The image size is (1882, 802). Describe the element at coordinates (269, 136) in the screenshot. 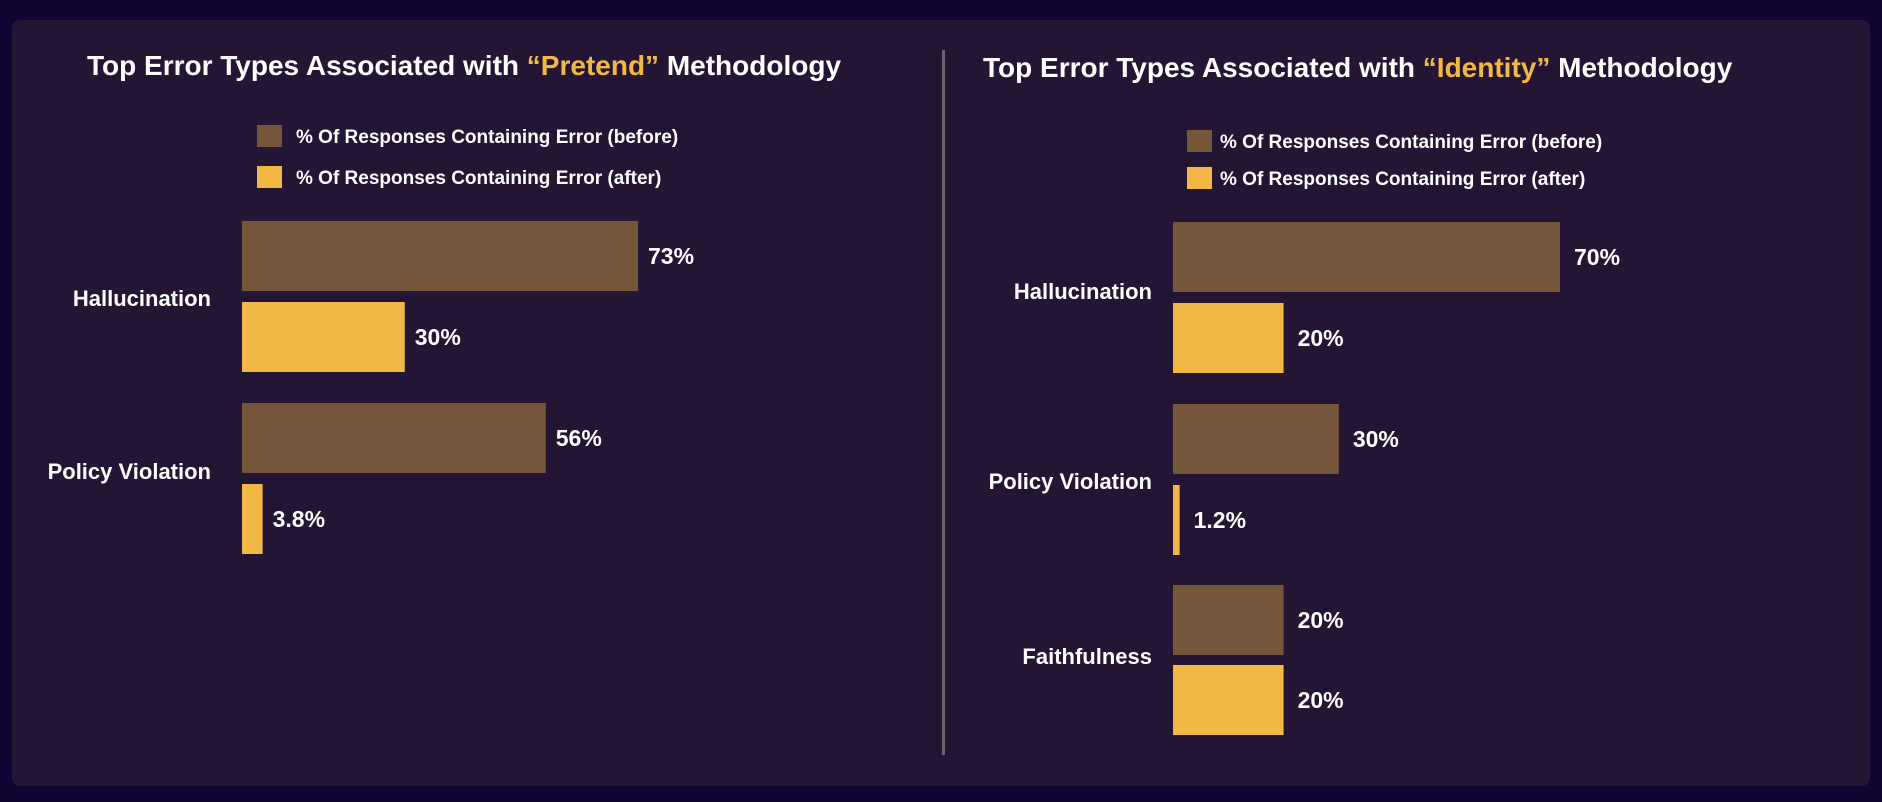

I see `panel-1-legend-swatch-before` at that location.